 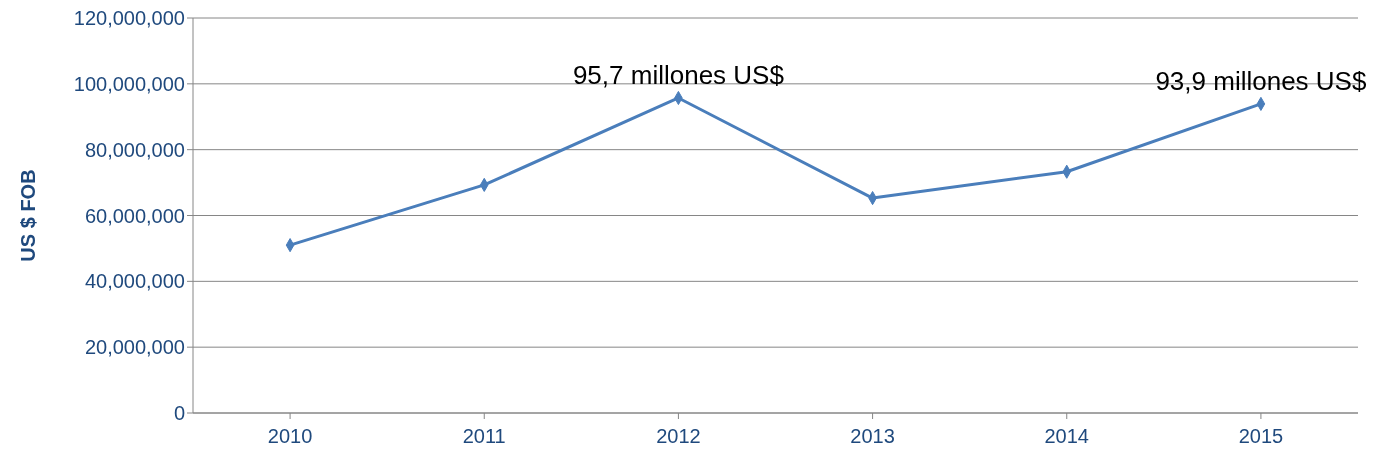 I want to click on y-tick-label: 100,000,000, so click(x=129, y=83).